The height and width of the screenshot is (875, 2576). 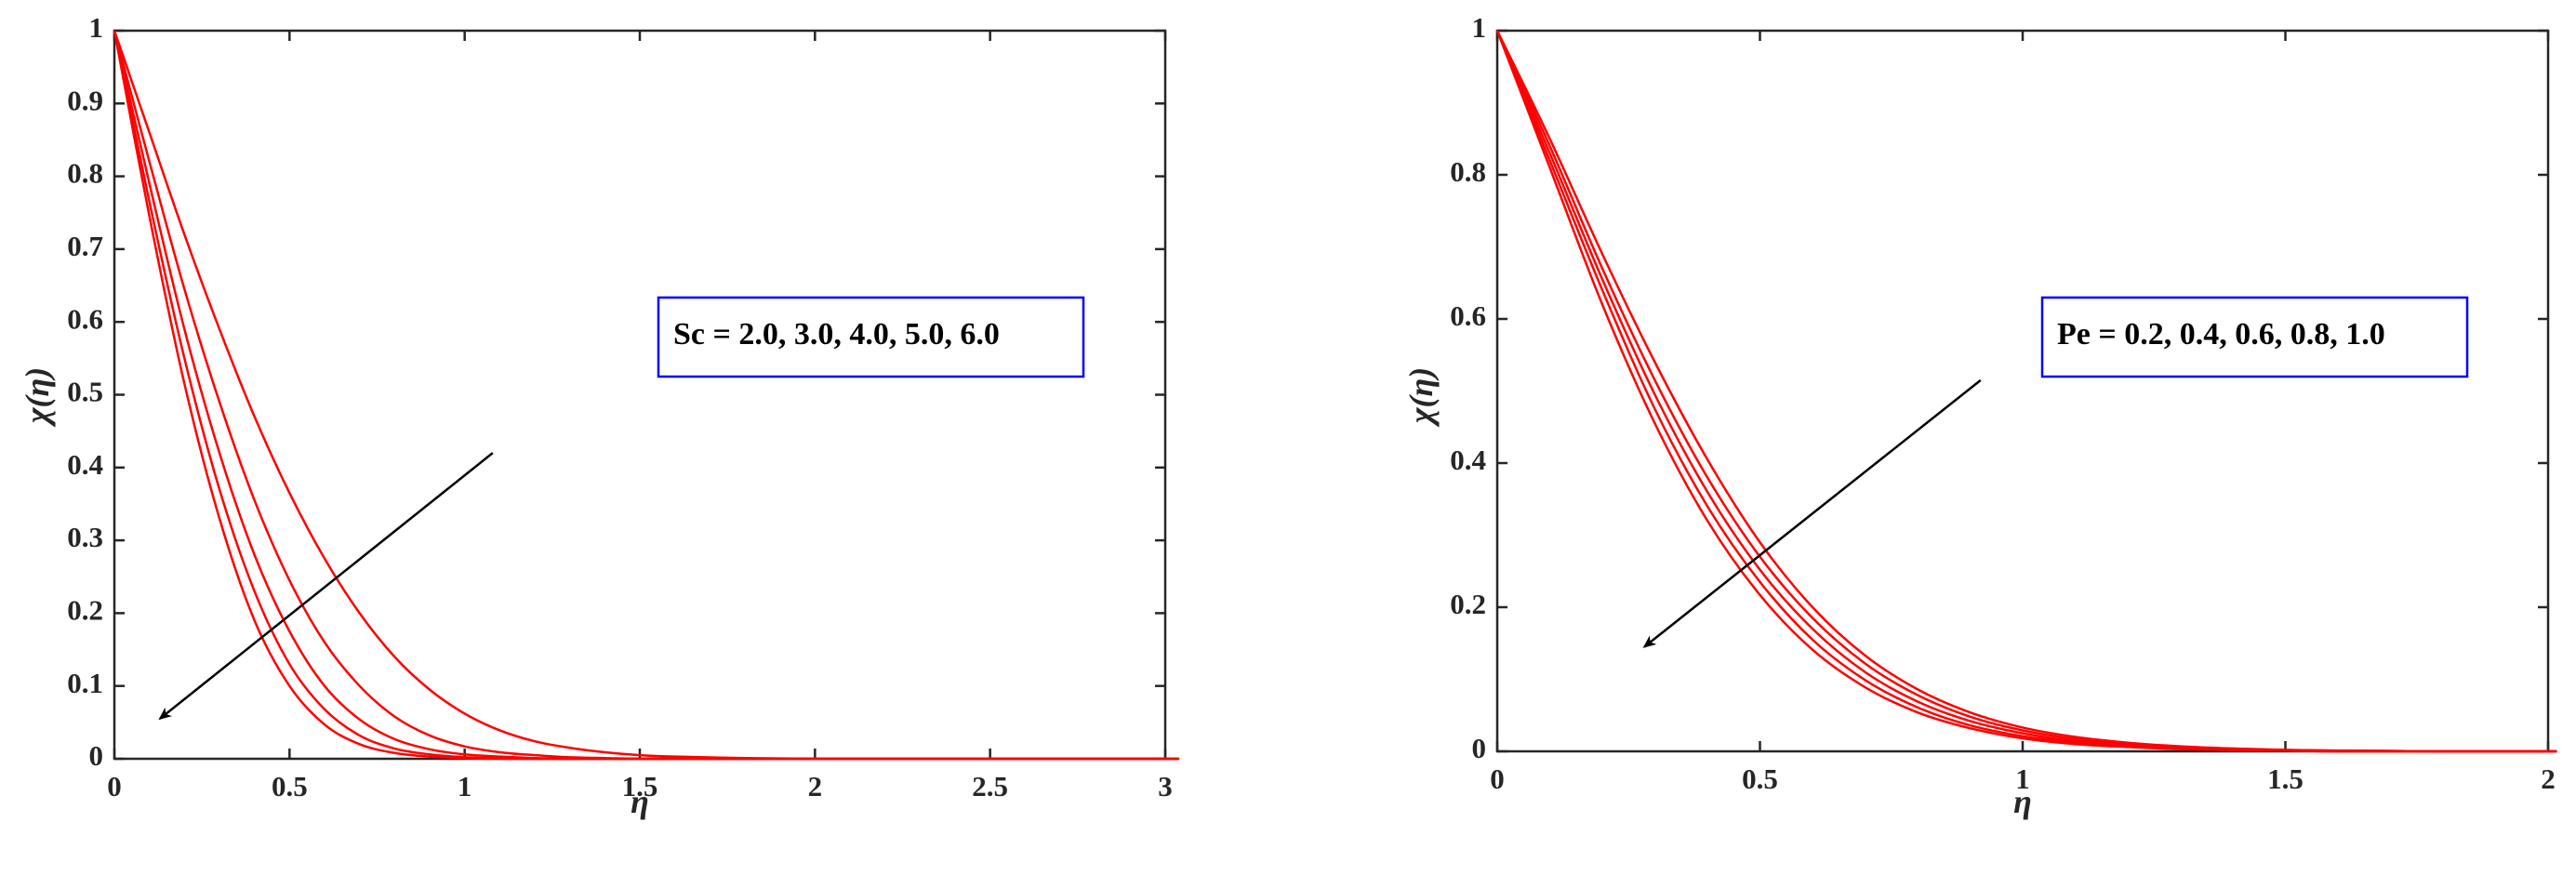 What do you see at coordinates (85, 392) in the screenshot?
I see `y-tick-label: 0.5` at bounding box center [85, 392].